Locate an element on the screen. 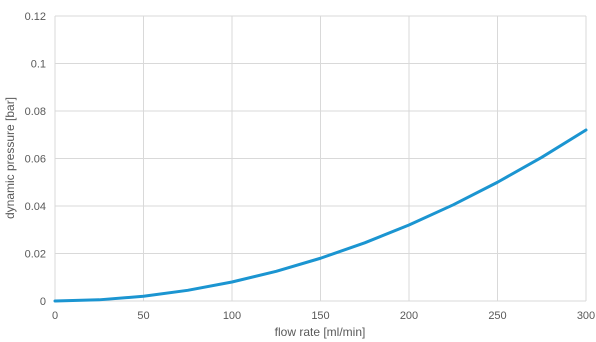  x-axis-title: flow rate [ml/min] is located at coordinates (320, 332).